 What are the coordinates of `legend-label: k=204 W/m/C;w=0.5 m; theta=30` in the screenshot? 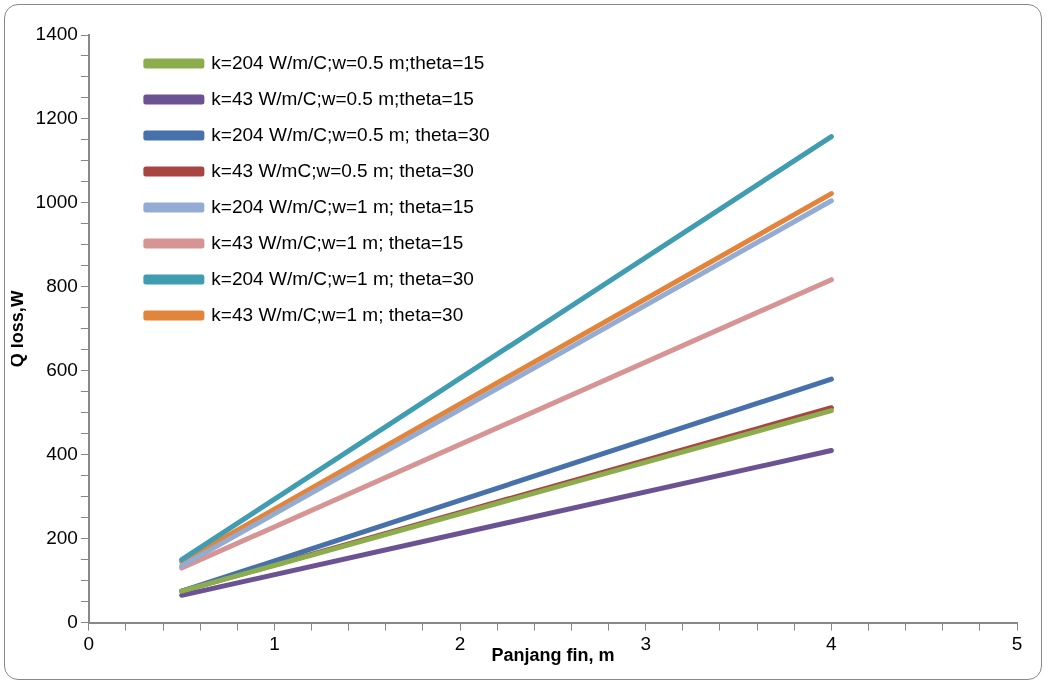 It's located at (350, 134).